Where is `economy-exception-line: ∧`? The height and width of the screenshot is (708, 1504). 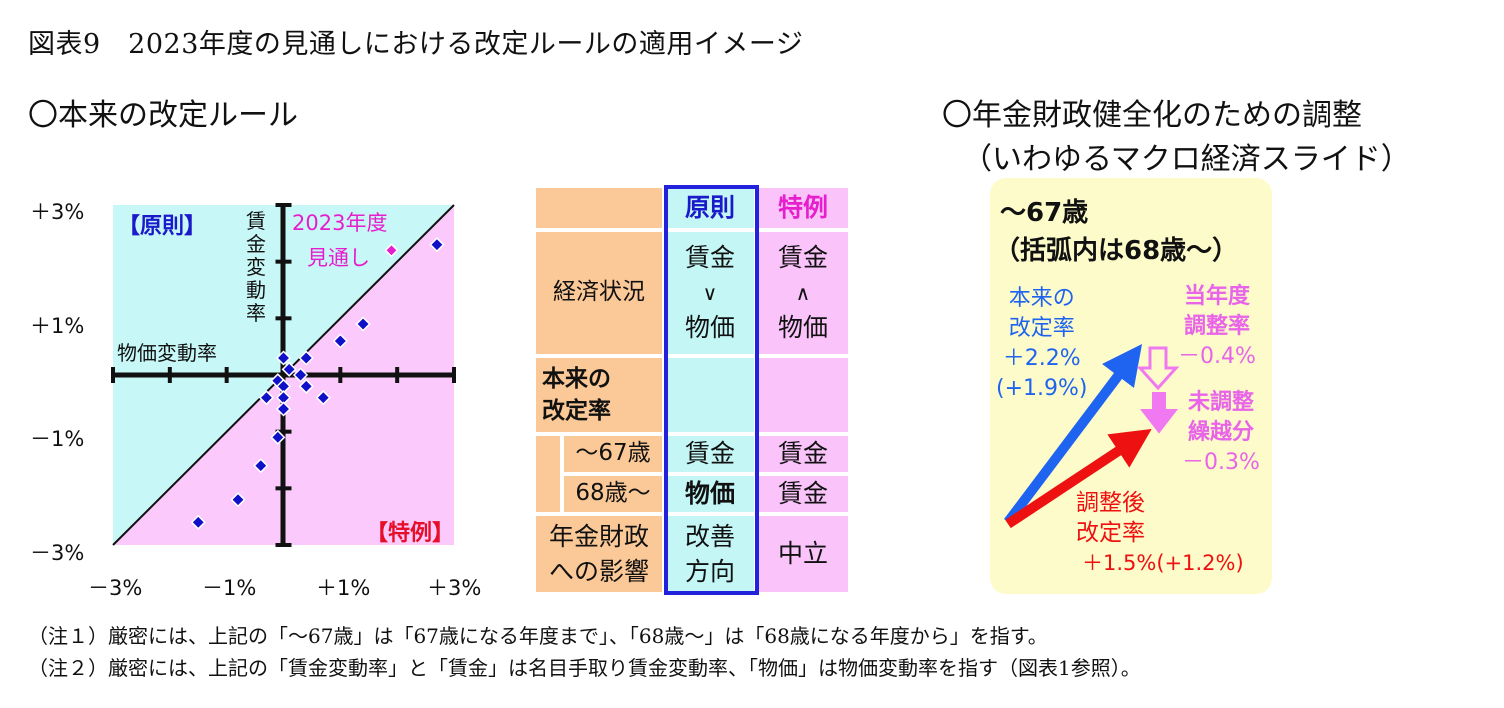
economy-exception-line: ∧ is located at coordinates (803, 292).